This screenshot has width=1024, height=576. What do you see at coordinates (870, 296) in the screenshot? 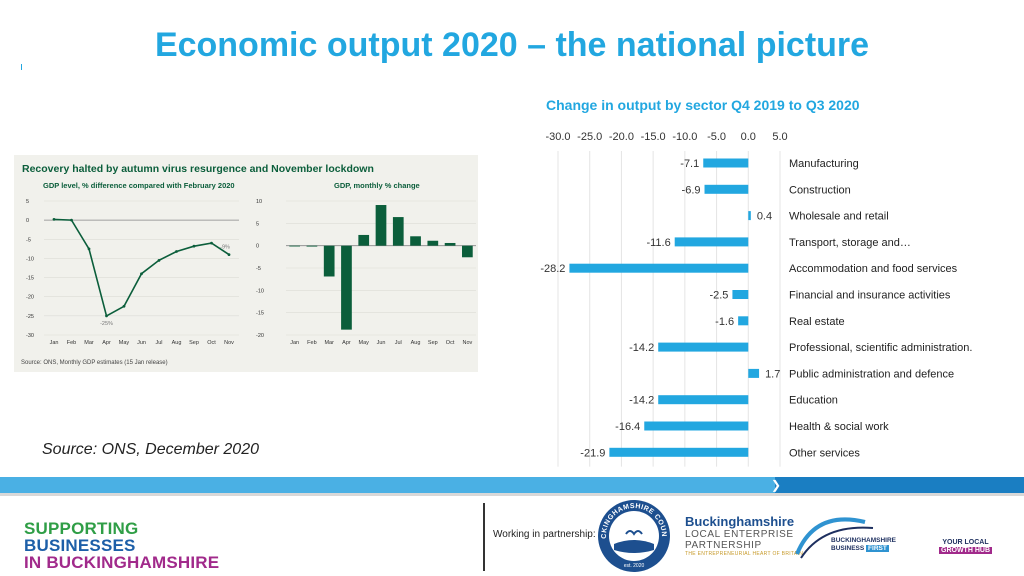
I see `category-label: Financial and insurance activities` at bounding box center [870, 296].